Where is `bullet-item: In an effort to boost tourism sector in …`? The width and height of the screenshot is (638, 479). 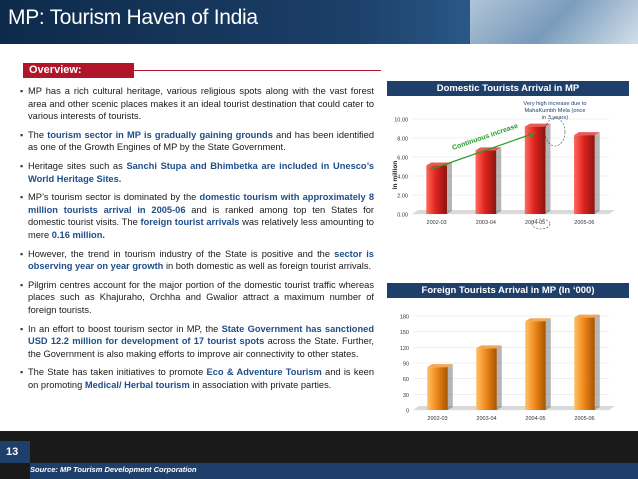
bullet-item: In an effort to boost tourism sector in … is located at coordinates (197, 342).